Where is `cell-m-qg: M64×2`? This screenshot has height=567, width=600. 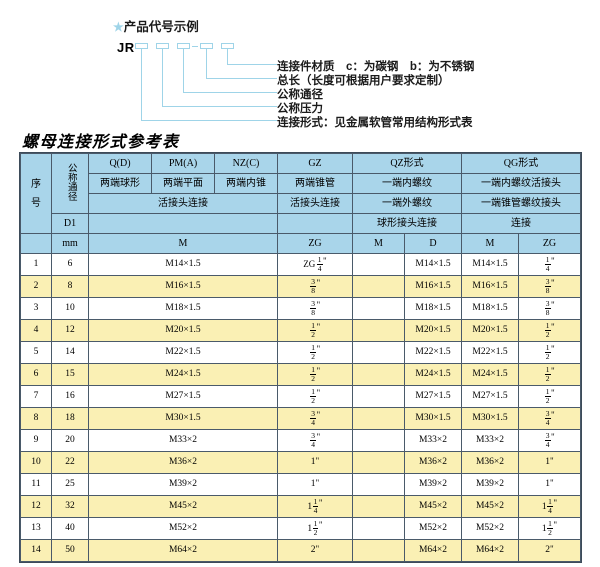
cell-m-qg: M64×2 is located at coordinates (490, 550).